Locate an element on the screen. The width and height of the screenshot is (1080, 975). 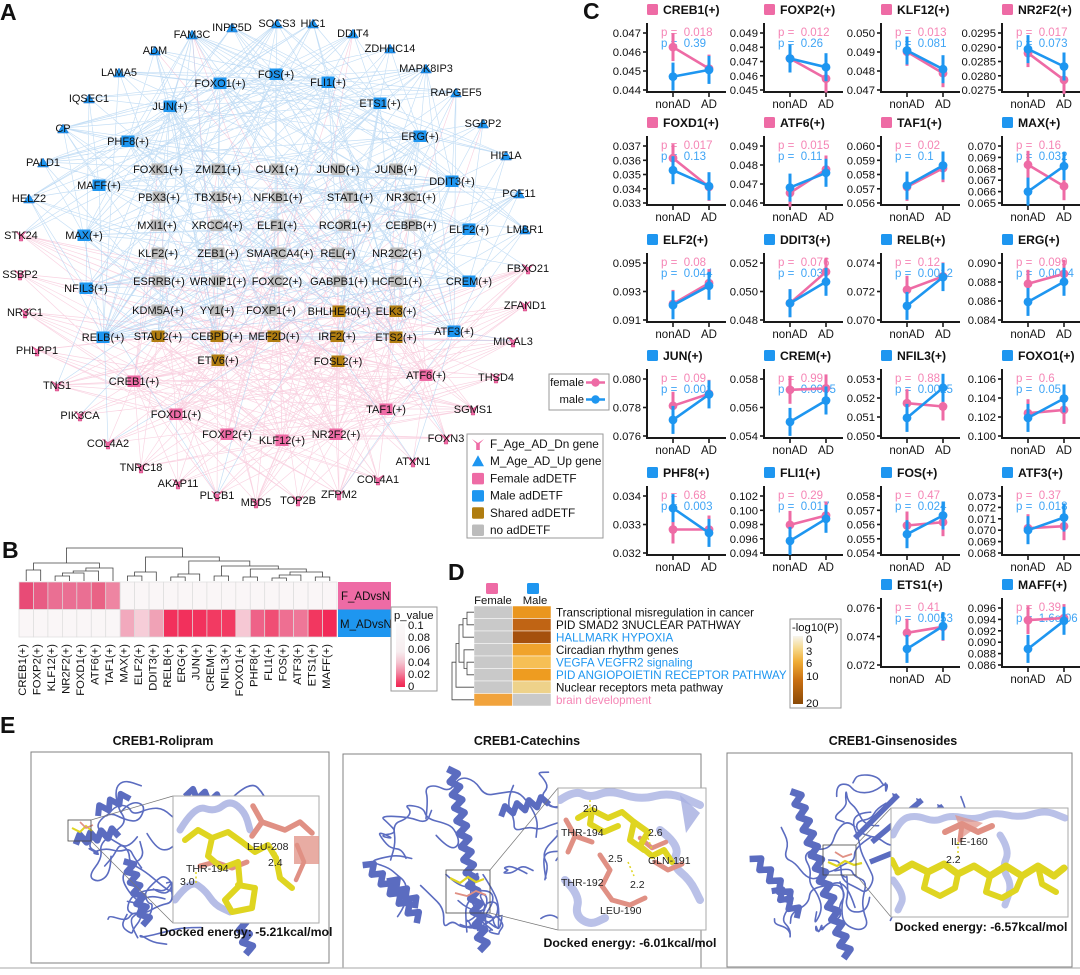
svg-text: 0.0285 is located at coordinates (978, 63).